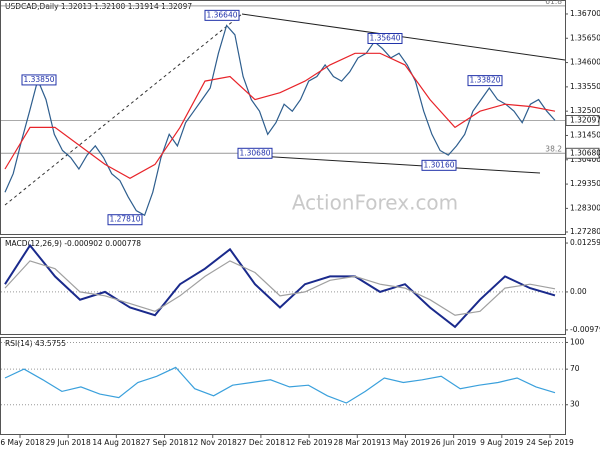 This screenshot has height=450, width=600. Describe the element at coordinates (577, 341) in the screenshot. I see `y-tick-label: 100` at that location.